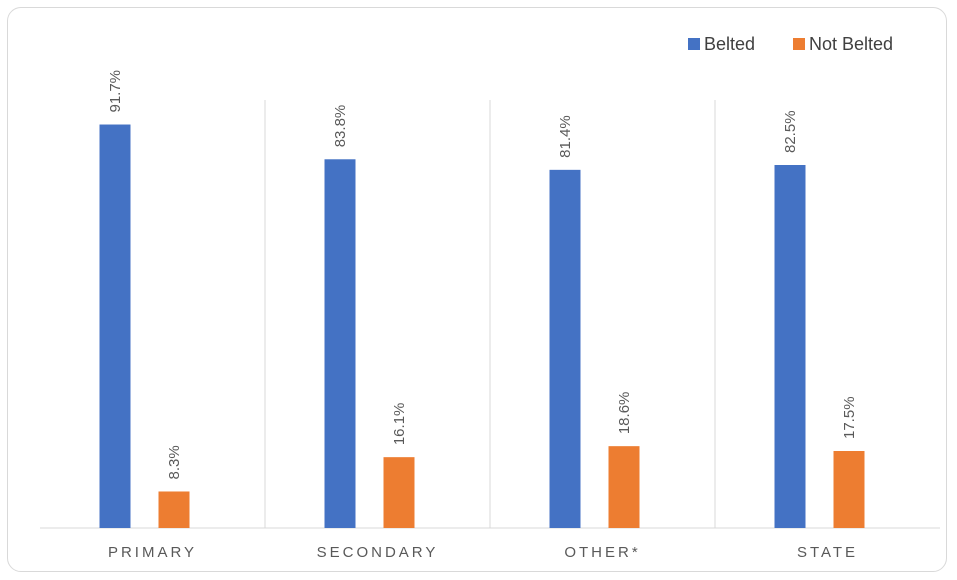  I want to click on data-label-not-belted-secondary: 16.1%, so click(399, 424).